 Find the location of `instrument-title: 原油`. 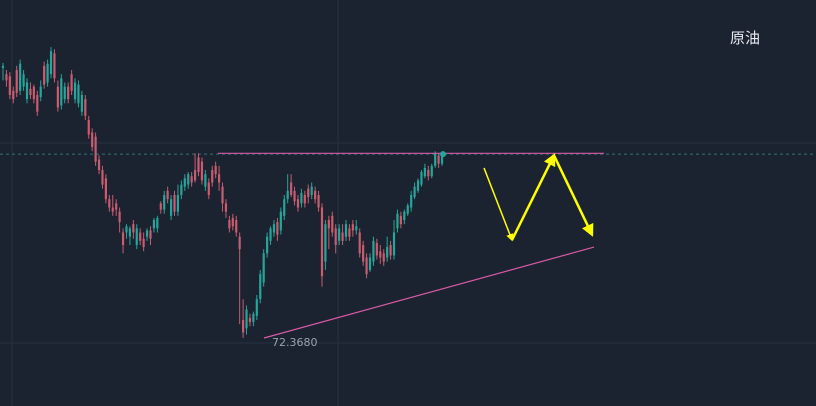

instrument-title: 原油 is located at coordinates (744, 38).